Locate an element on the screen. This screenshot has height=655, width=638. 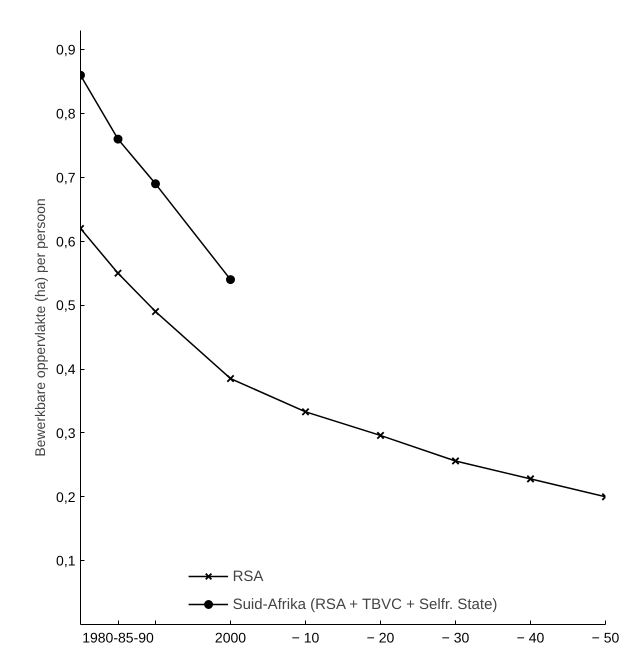
y-tick-label: 0,5 is located at coordinates (66, 305).